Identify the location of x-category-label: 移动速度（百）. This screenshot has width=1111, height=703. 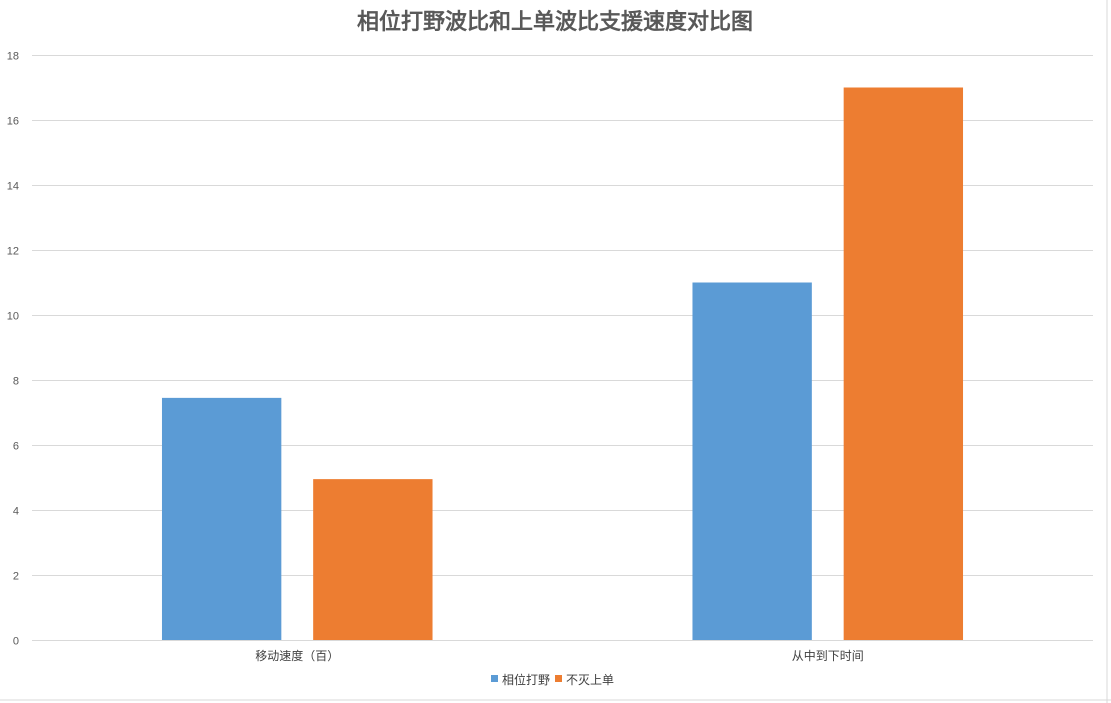
(297, 655).